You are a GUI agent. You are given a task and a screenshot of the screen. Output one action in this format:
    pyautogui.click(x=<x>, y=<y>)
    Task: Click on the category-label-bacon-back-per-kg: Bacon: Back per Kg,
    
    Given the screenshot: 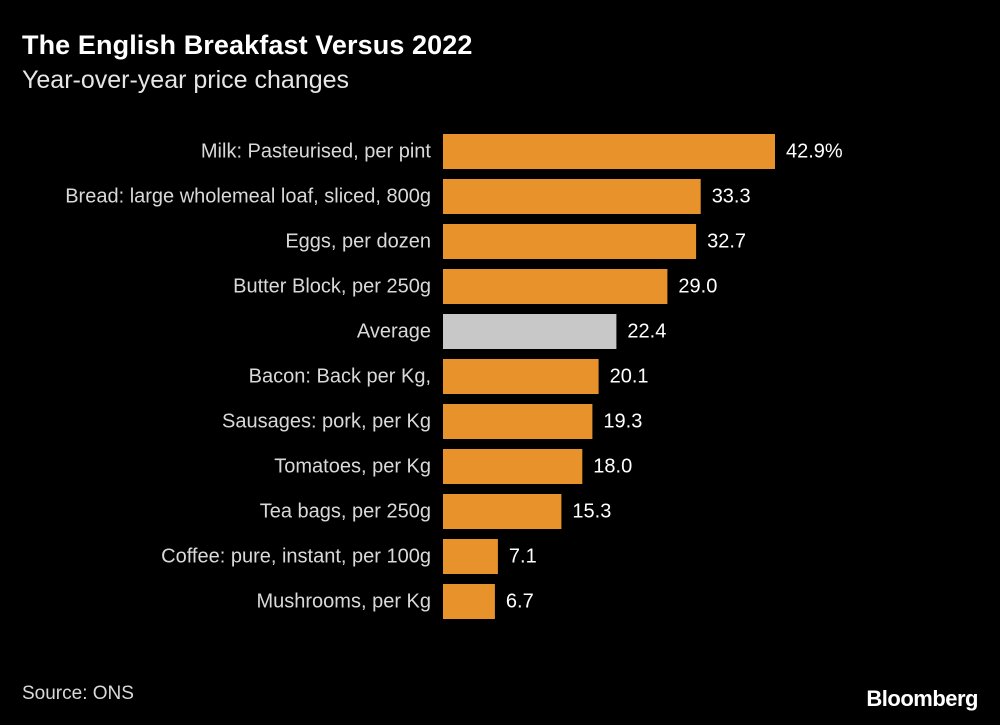 What is the action you would take?
    pyautogui.click(x=340, y=377)
    